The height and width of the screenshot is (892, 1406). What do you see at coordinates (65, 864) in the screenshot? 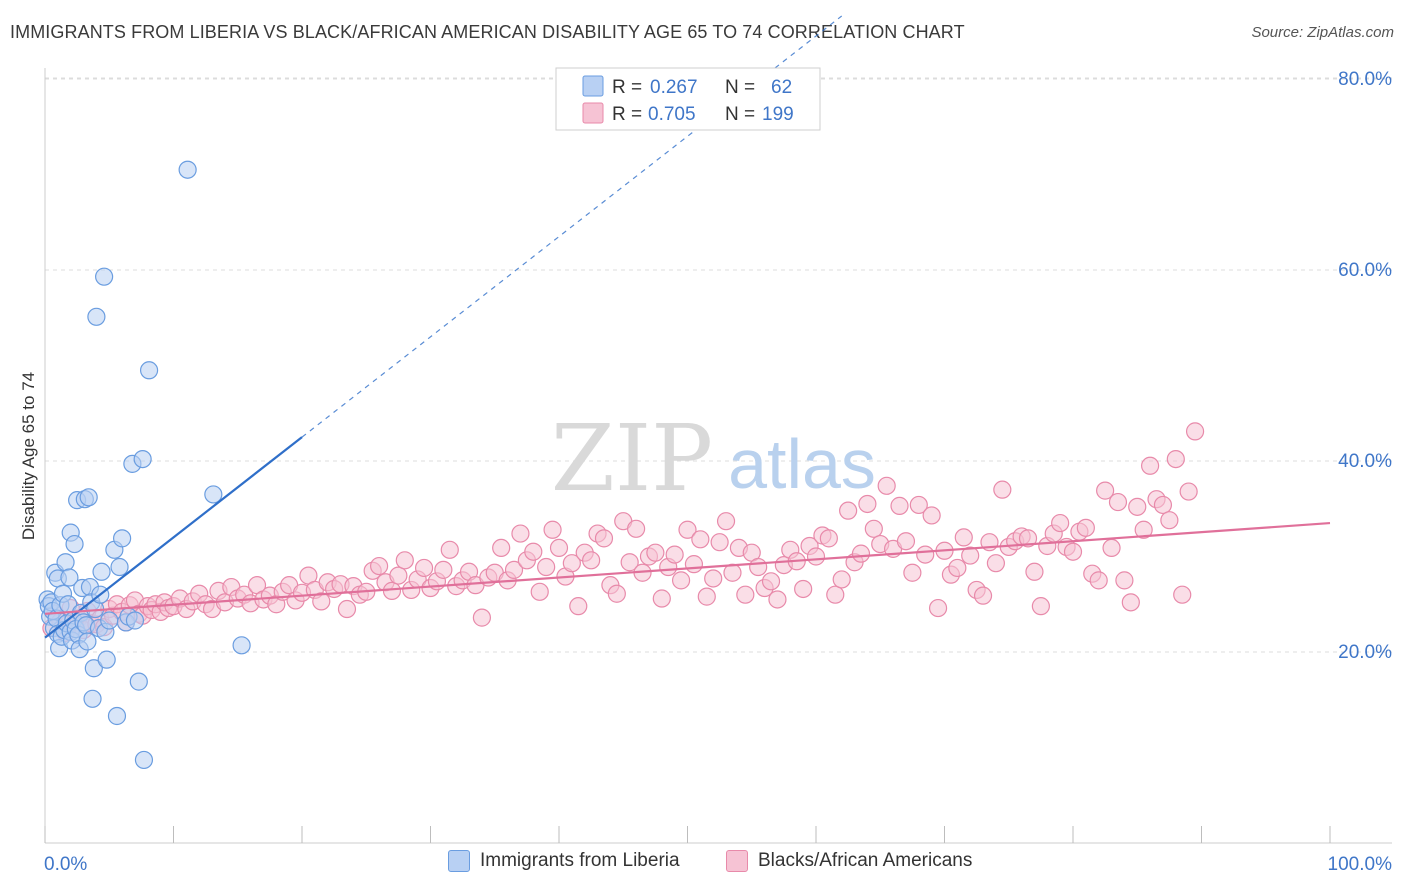
I see `x-tick-label: 0.0%` at bounding box center [65, 864].